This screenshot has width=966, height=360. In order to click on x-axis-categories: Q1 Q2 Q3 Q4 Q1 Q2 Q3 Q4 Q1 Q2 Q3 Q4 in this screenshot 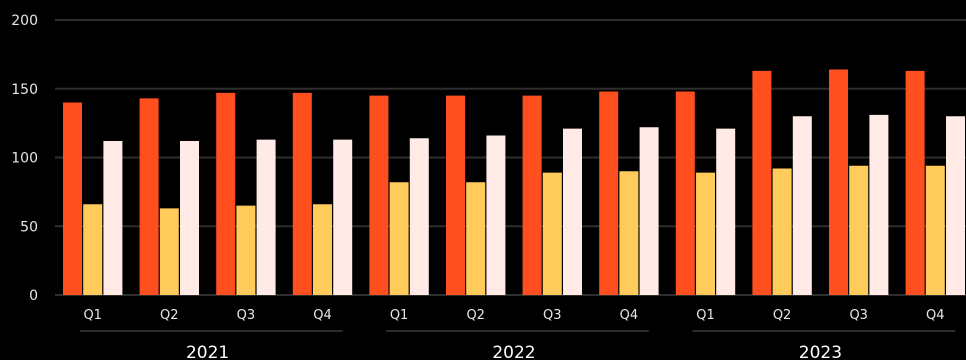, I will do `click(513, 315)`.